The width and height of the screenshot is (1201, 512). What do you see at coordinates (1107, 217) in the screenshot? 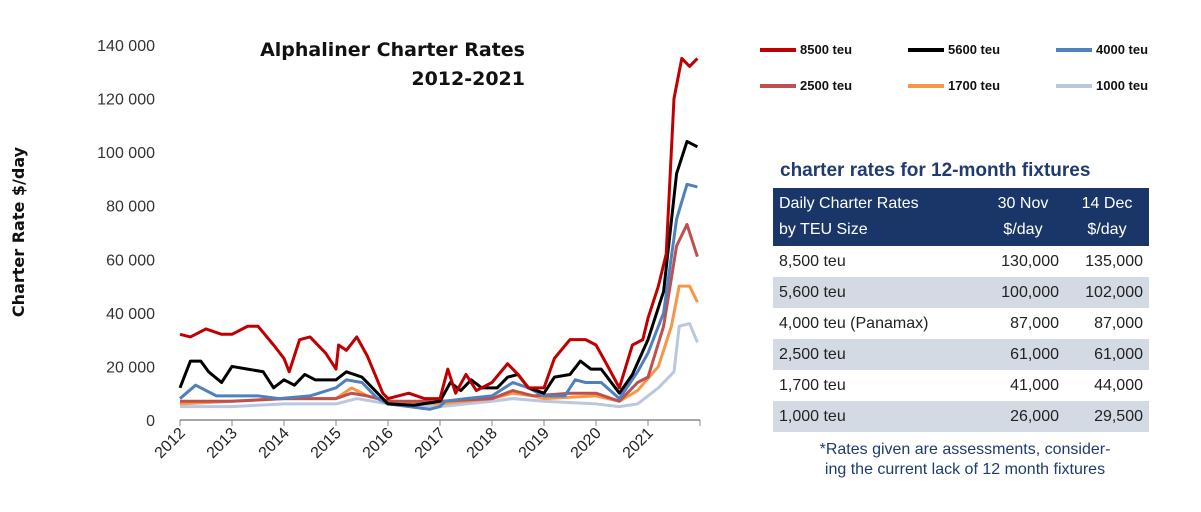
I see `header-14dec: 14 Dec $/day` at bounding box center [1107, 217].